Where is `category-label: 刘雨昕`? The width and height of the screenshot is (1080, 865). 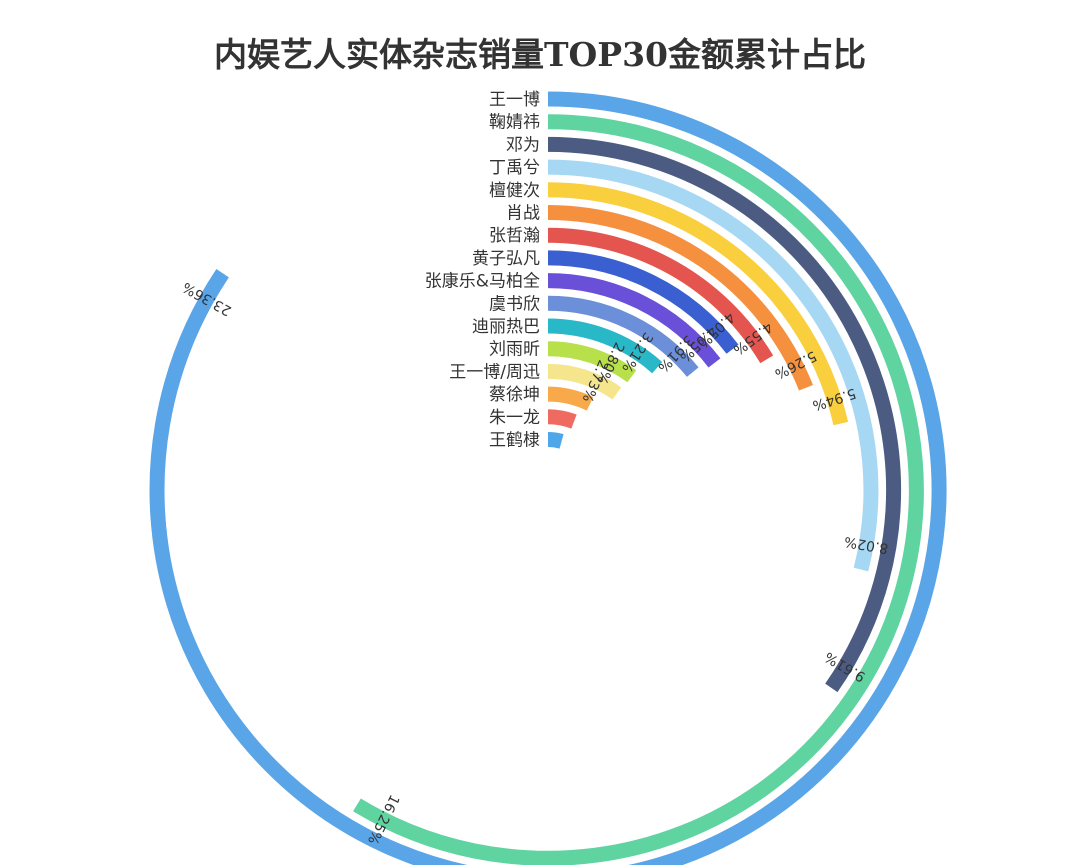
category-label: 刘雨昕 is located at coordinates (514, 350).